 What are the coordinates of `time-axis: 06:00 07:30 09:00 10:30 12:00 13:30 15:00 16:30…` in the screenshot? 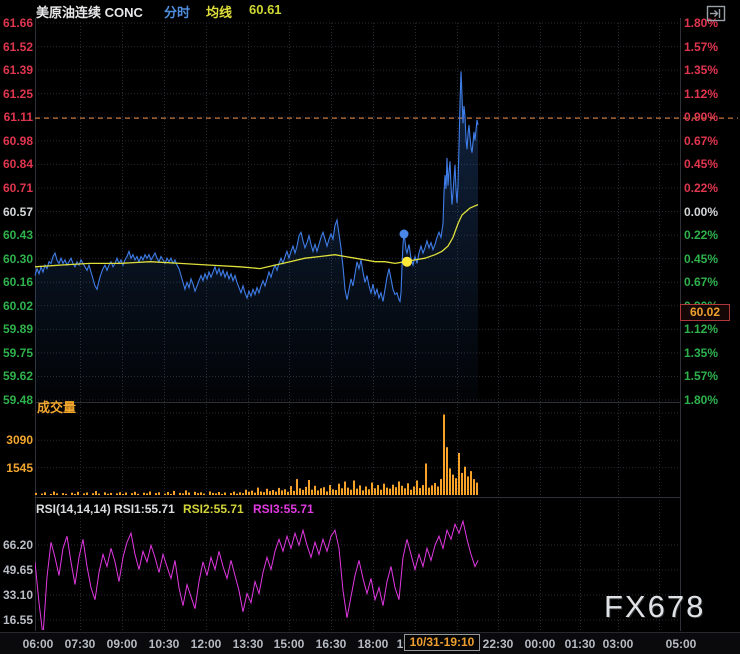 It's located at (370, 643).